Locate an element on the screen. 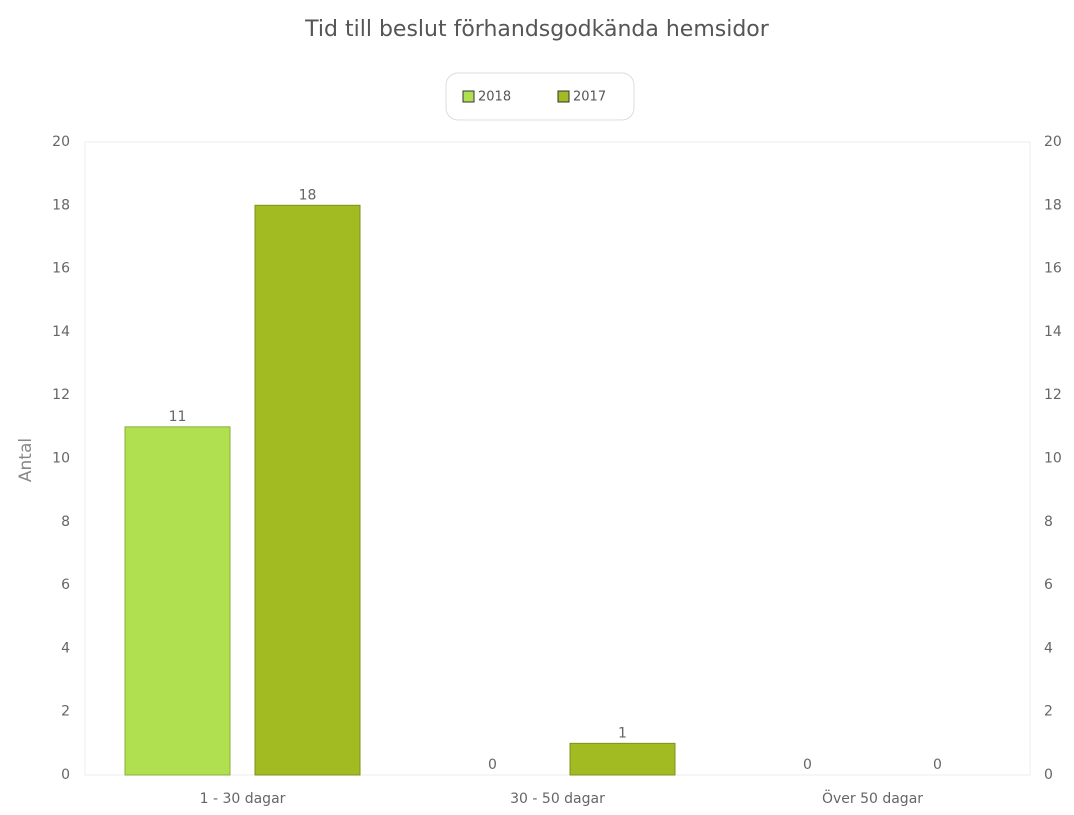 The image size is (1074, 815). y2-tick-label: 16 is located at coordinates (1053, 269).